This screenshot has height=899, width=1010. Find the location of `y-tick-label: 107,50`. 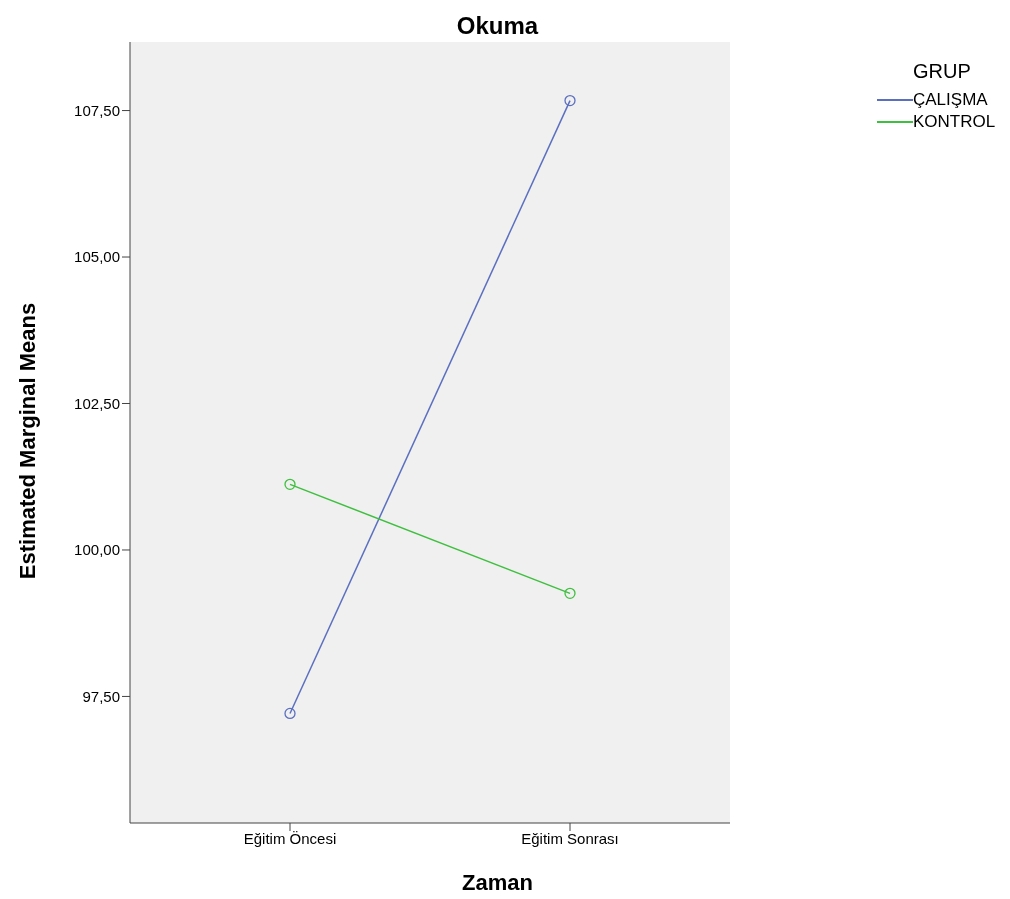

y-tick-label: 107,50 is located at coordinates (97, 110).